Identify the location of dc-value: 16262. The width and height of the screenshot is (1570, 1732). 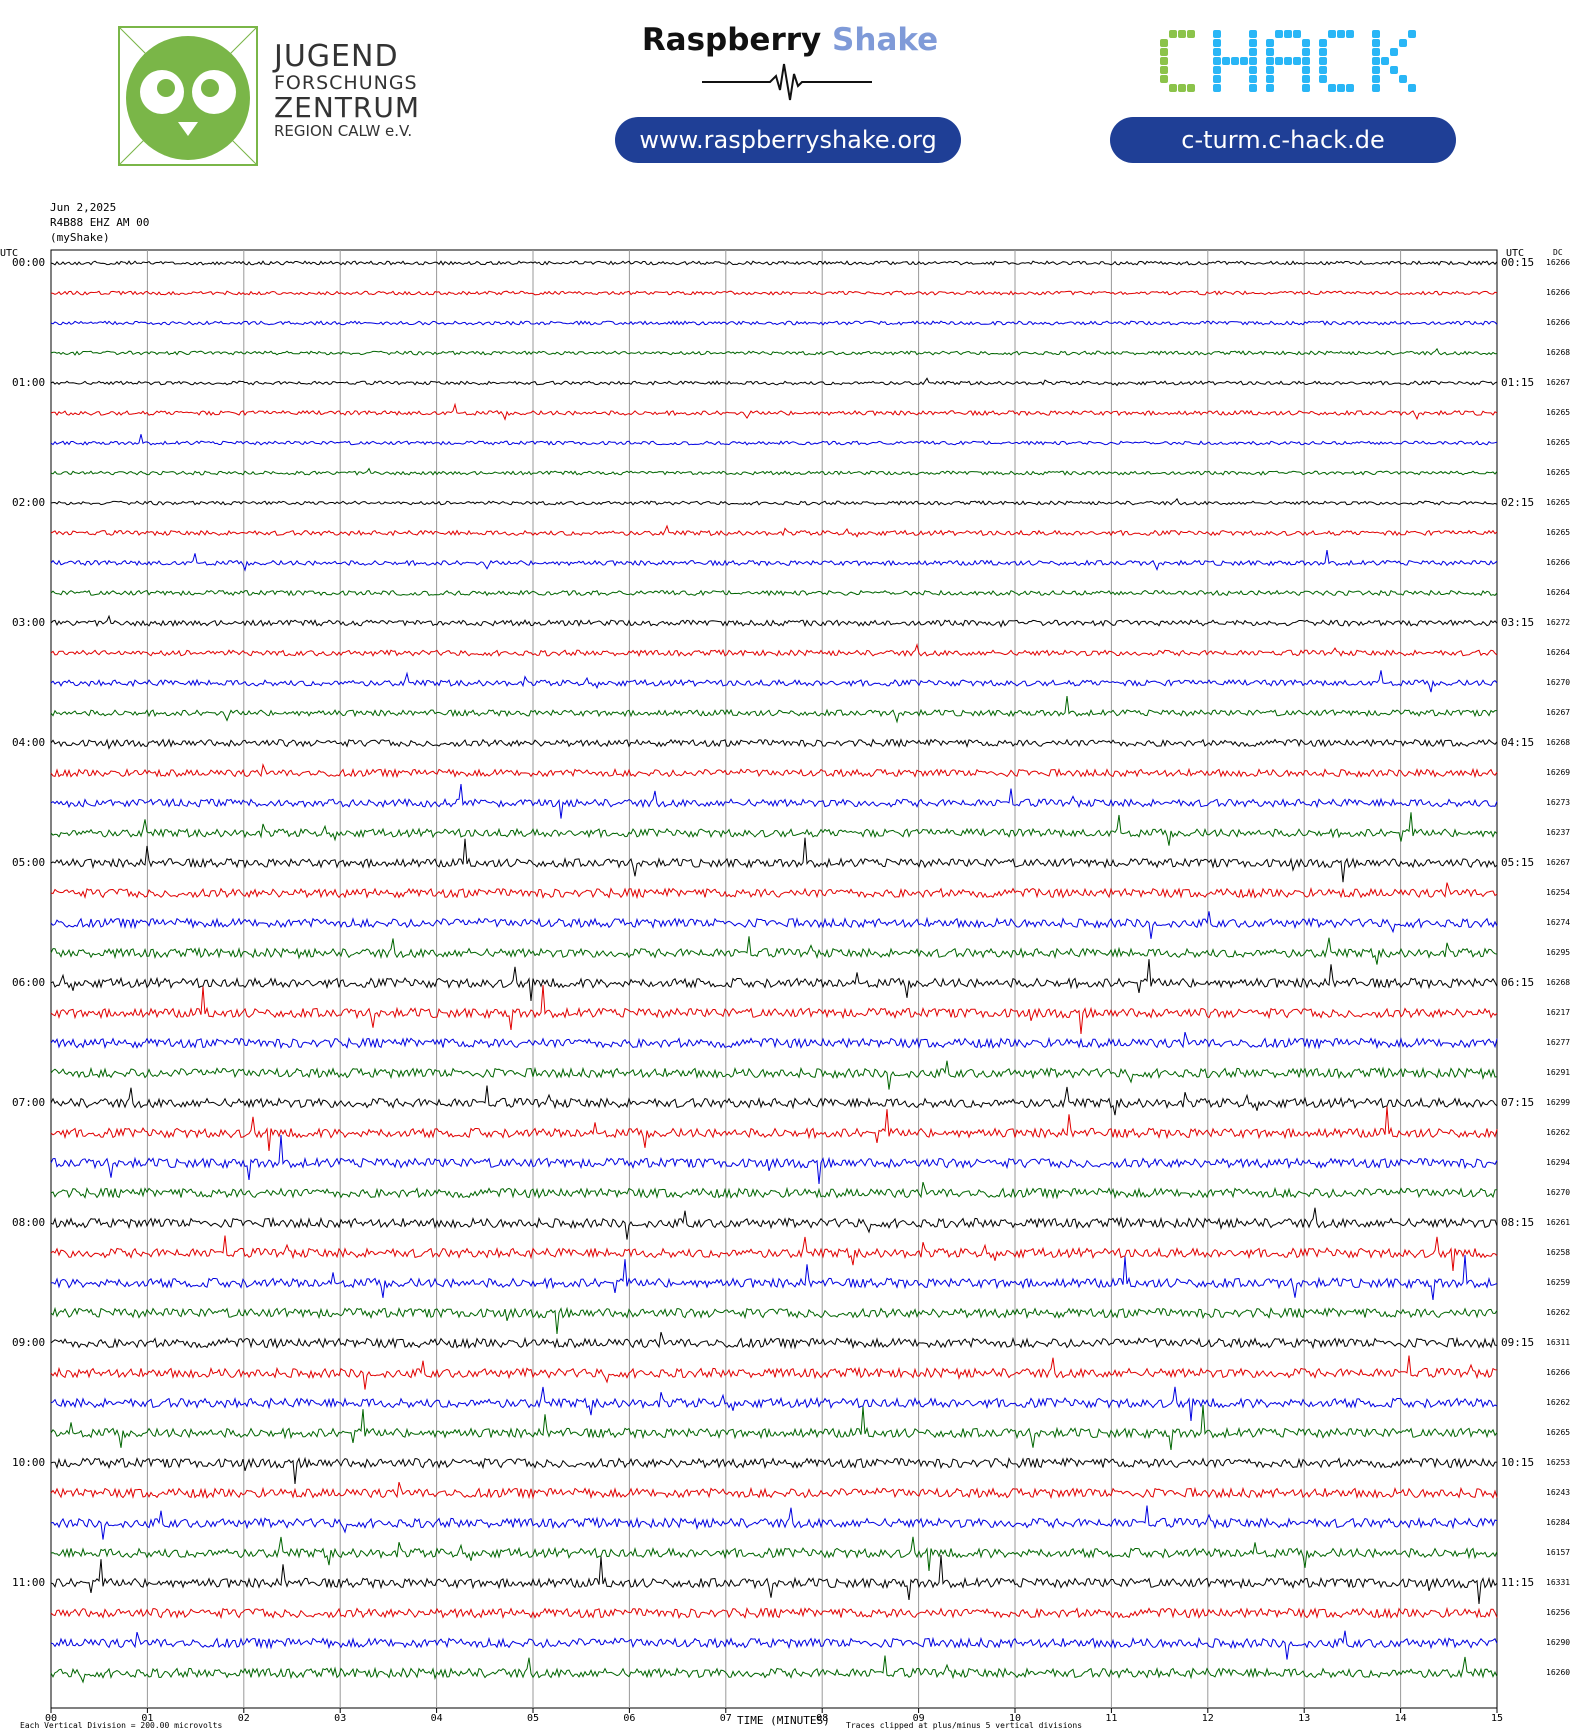
(1558, 1402).